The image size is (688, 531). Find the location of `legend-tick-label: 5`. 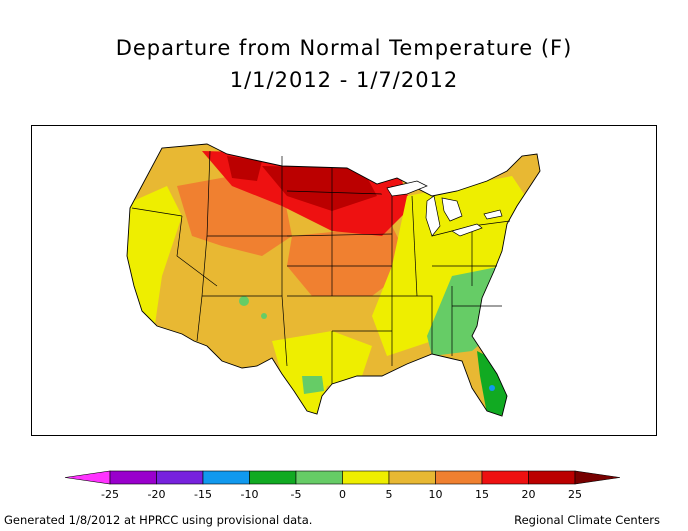

legend-tick-label: 5 is located at coordinates (389, 494).